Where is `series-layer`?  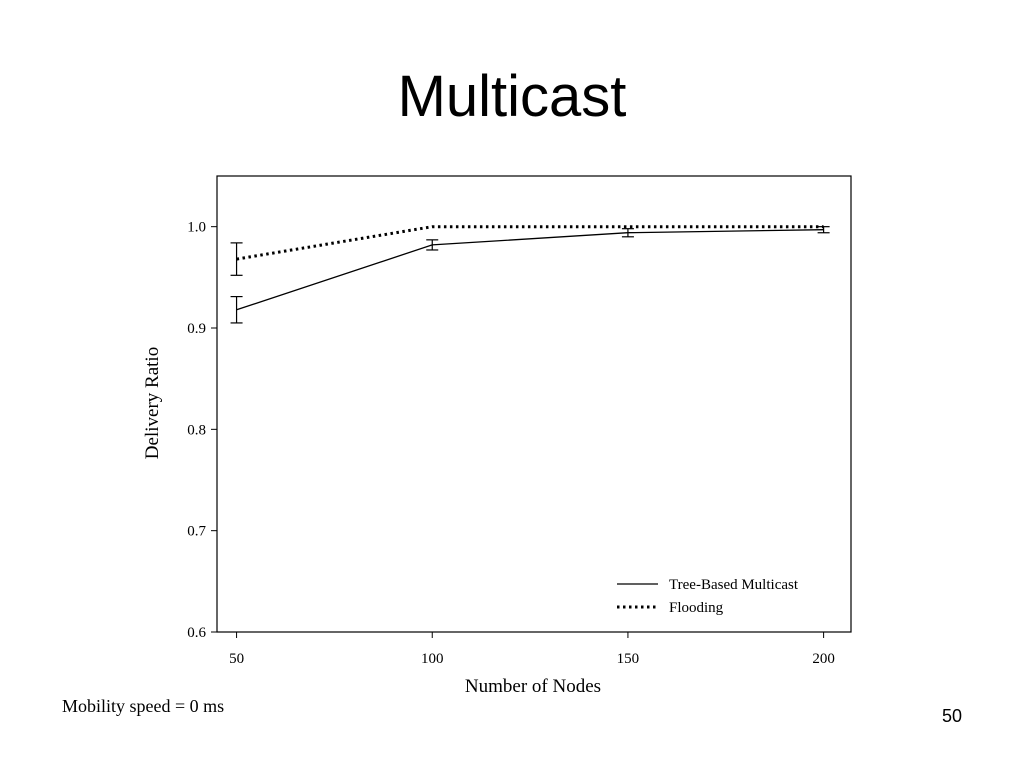 series-layer is located at coordinates (530, 274).